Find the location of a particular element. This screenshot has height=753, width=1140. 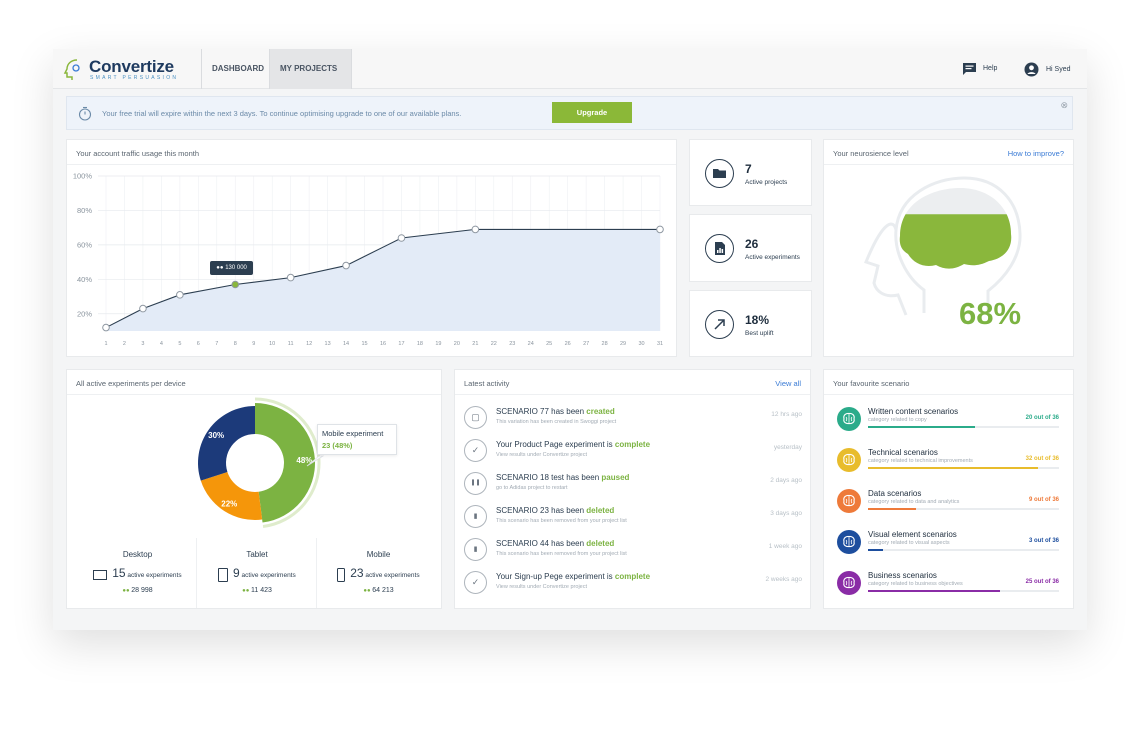

stat-best-uplift: 18% Best uplift is located at coordinates (750, 323).